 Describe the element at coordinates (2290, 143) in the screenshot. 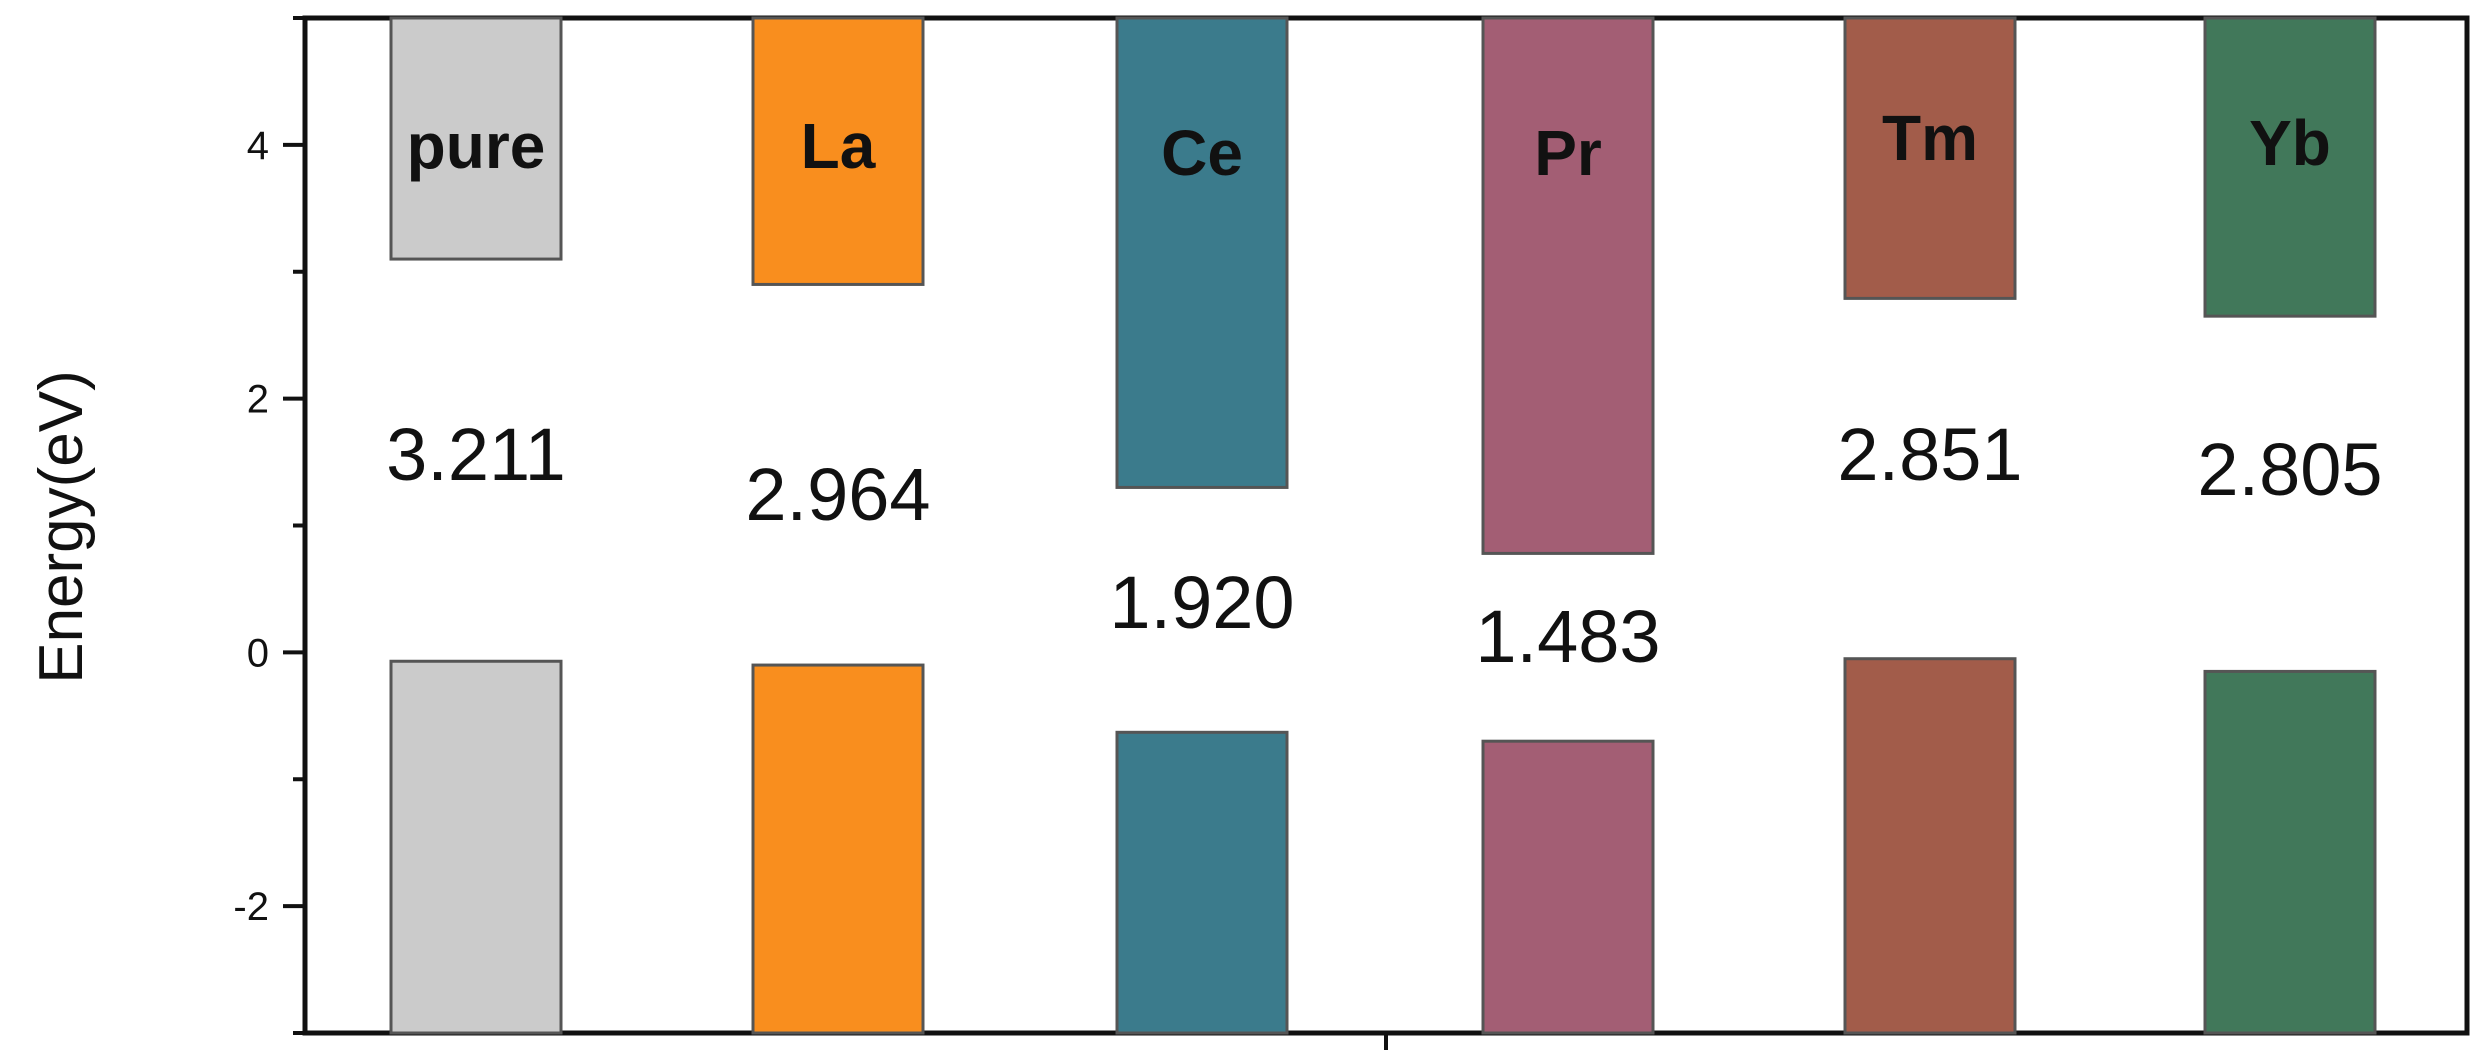

I see `bar-label-Yb: Yb` at that location.